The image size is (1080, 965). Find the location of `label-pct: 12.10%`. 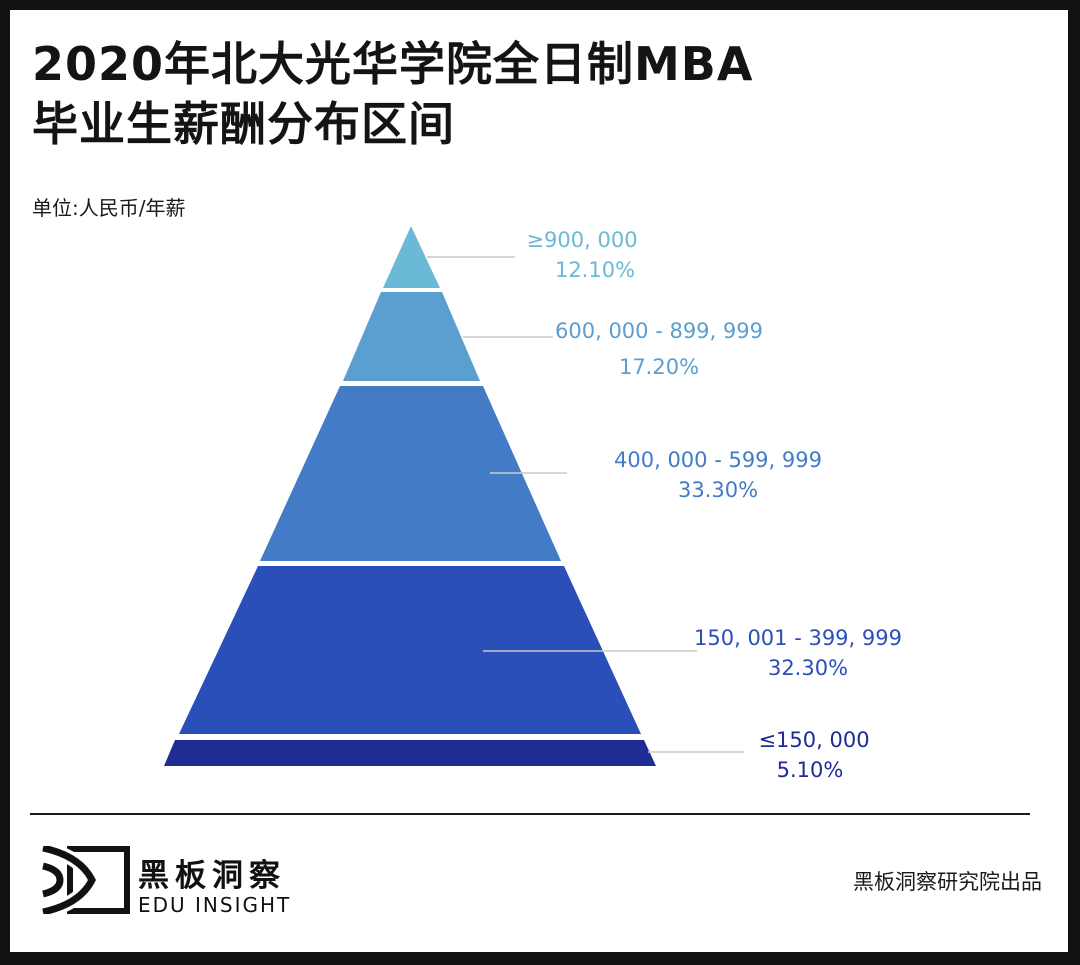

label-pct: 12.10% is located at coordinates (595, 270).